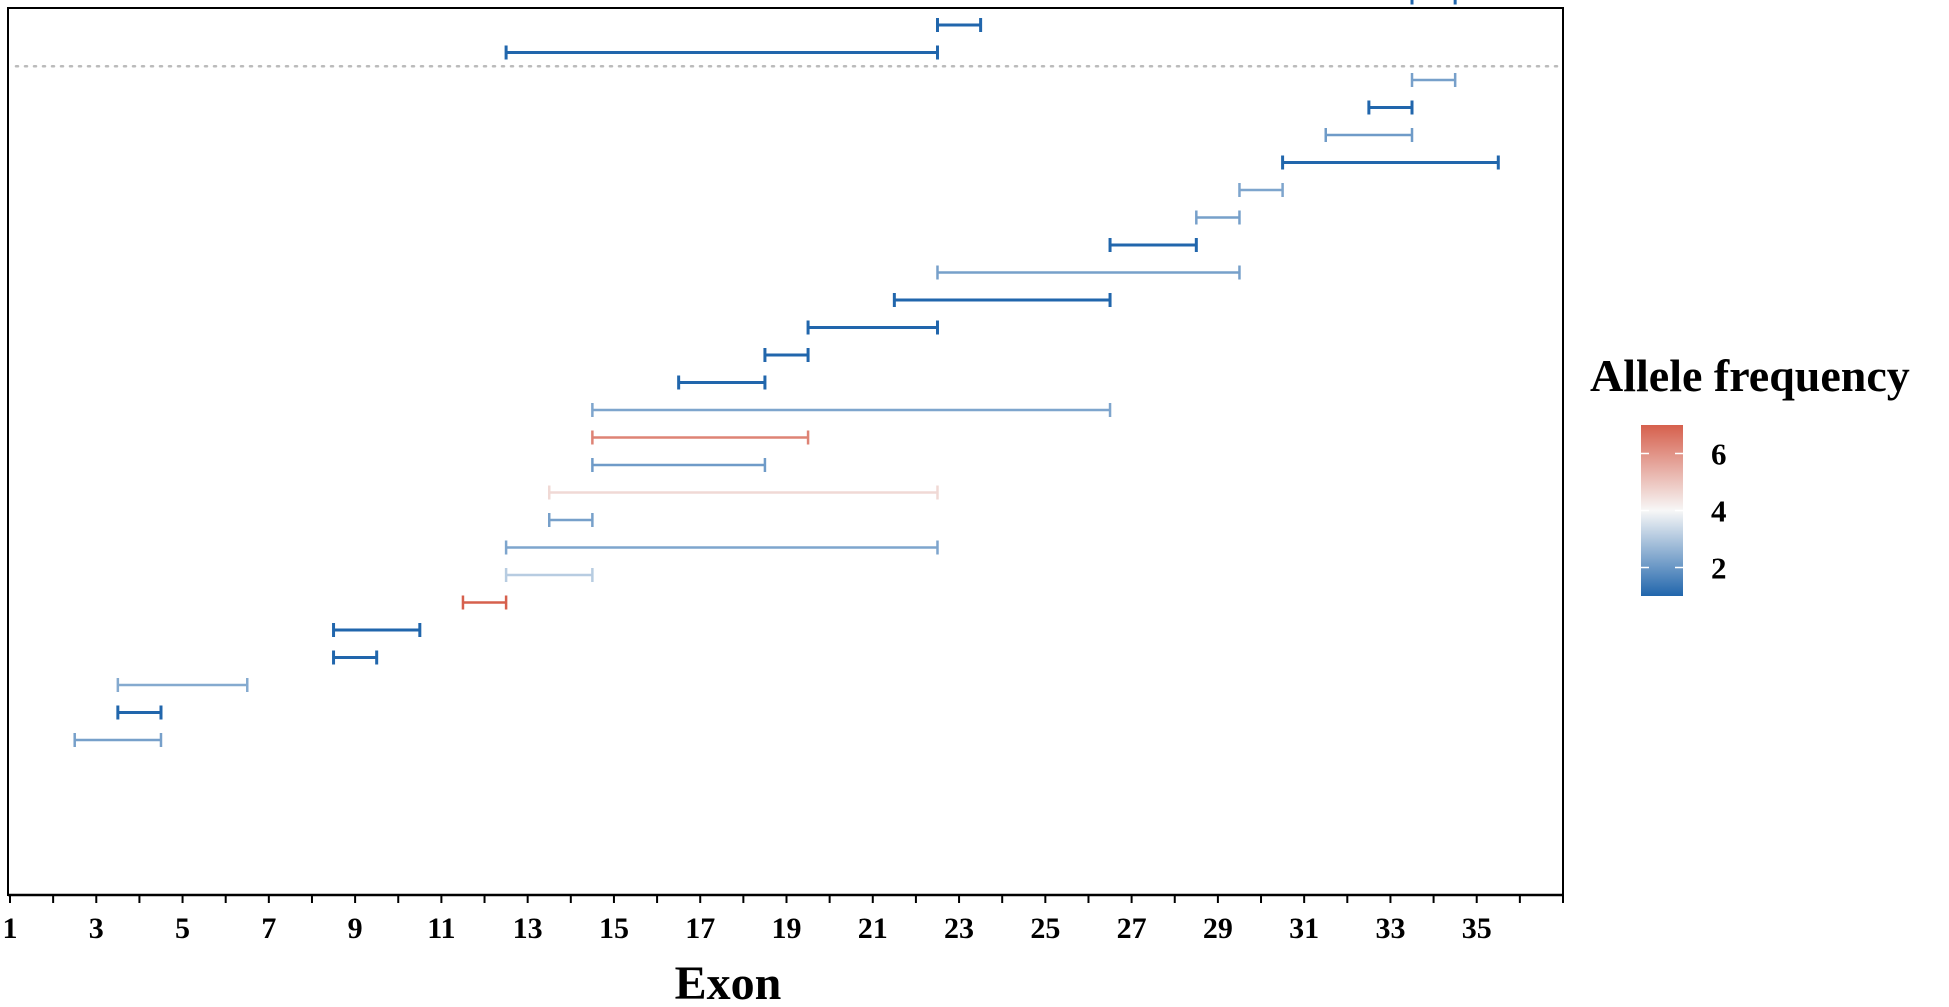  I want to click on x-tick-label: 1, so click(10, 928).